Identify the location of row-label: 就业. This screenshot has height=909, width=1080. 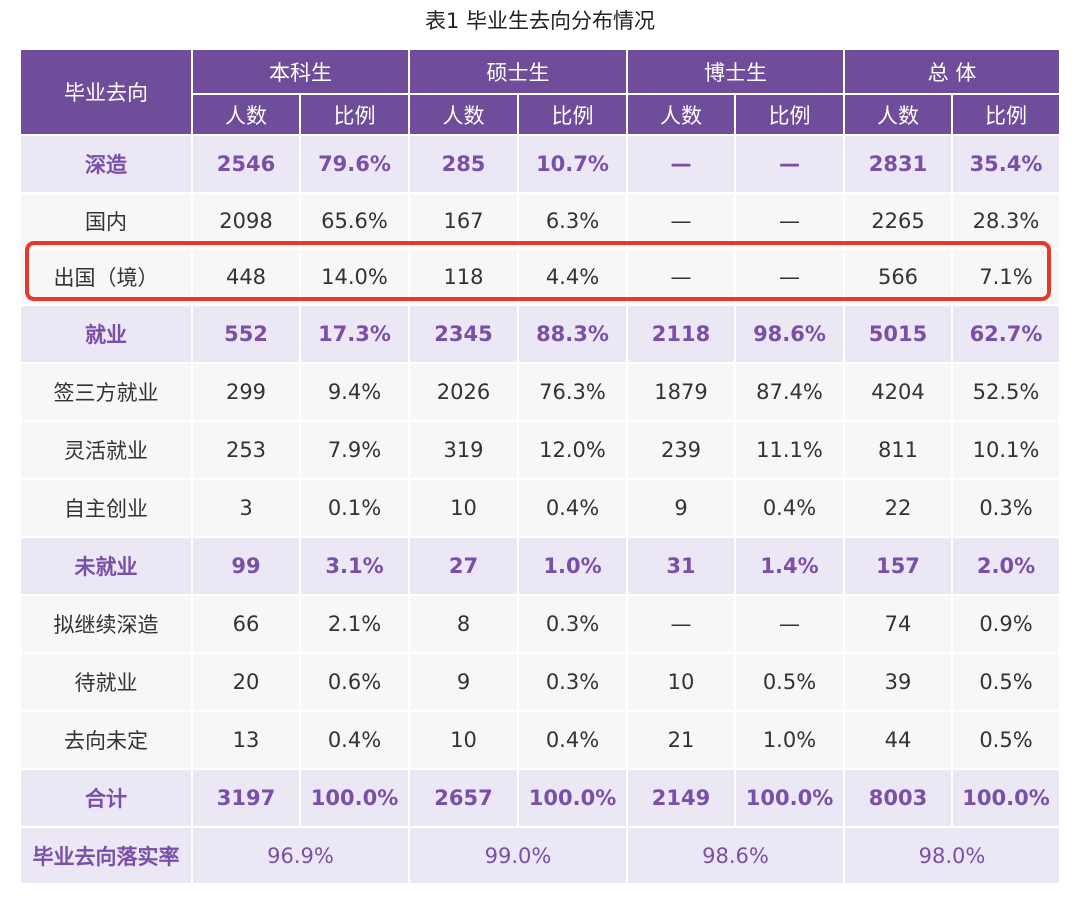
(106, 334).